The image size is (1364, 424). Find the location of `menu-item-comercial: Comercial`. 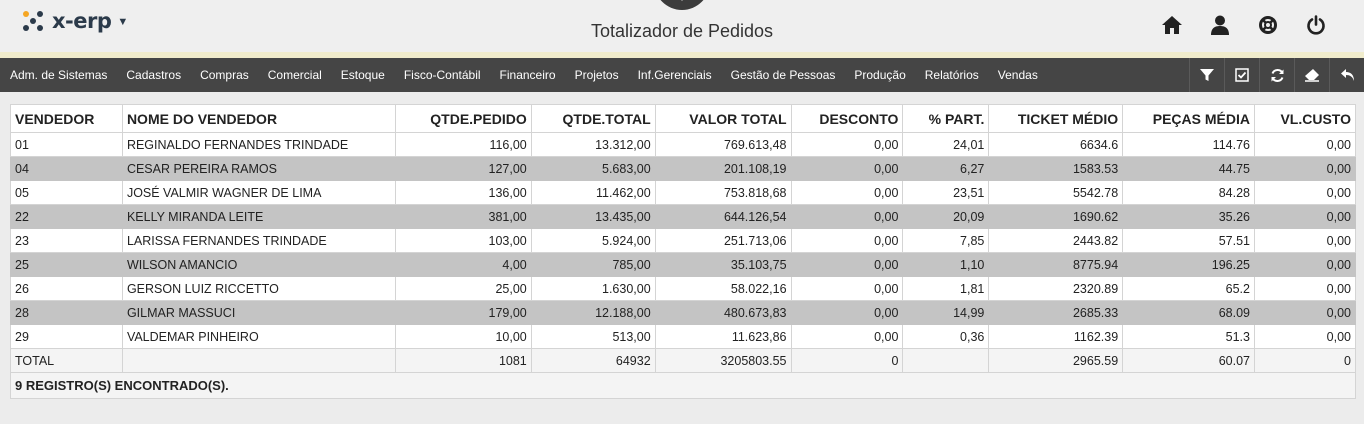

menu-item-comercial: Comercial is located at coordinates (294, 75).